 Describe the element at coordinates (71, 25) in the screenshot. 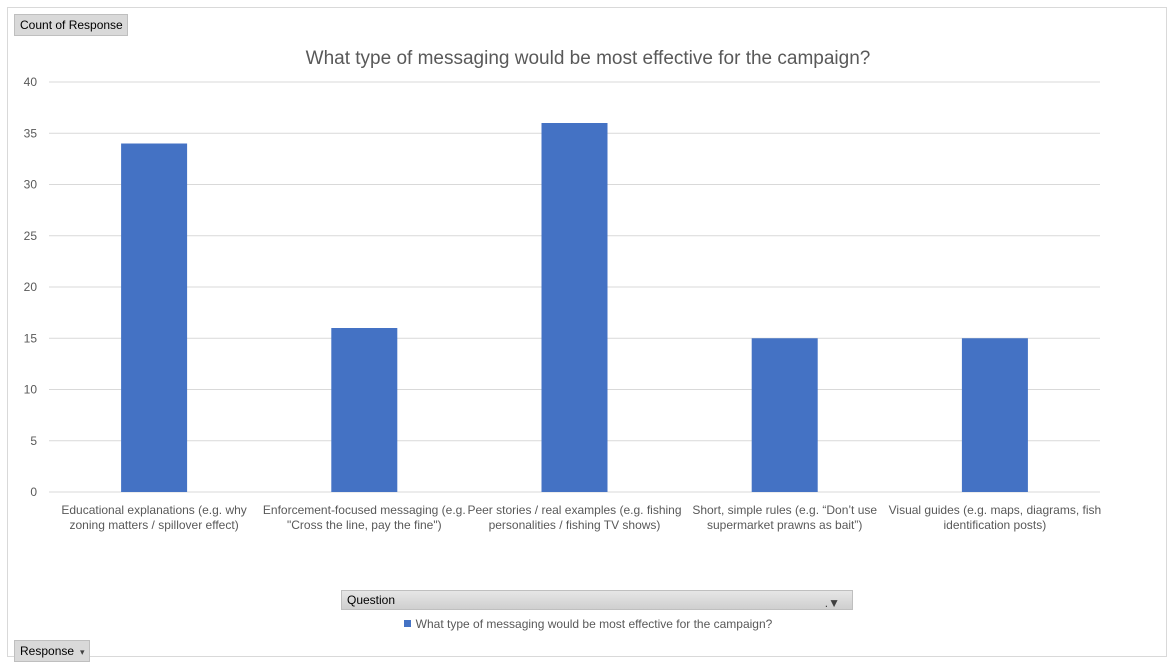

I see `value-field-button: Count of Response` at that location.